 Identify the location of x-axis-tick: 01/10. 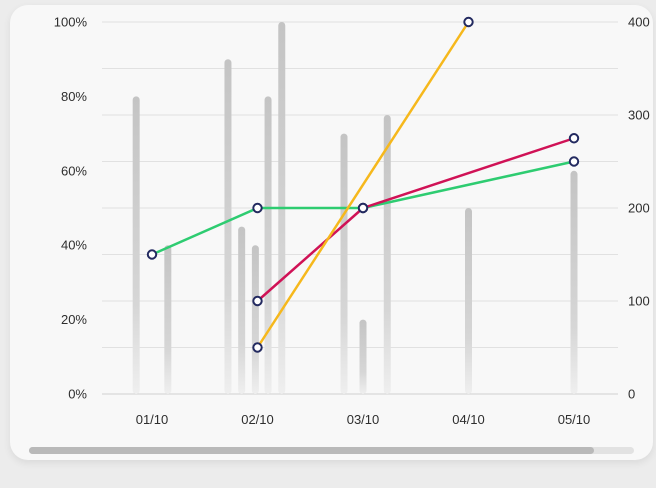
(152, 419).